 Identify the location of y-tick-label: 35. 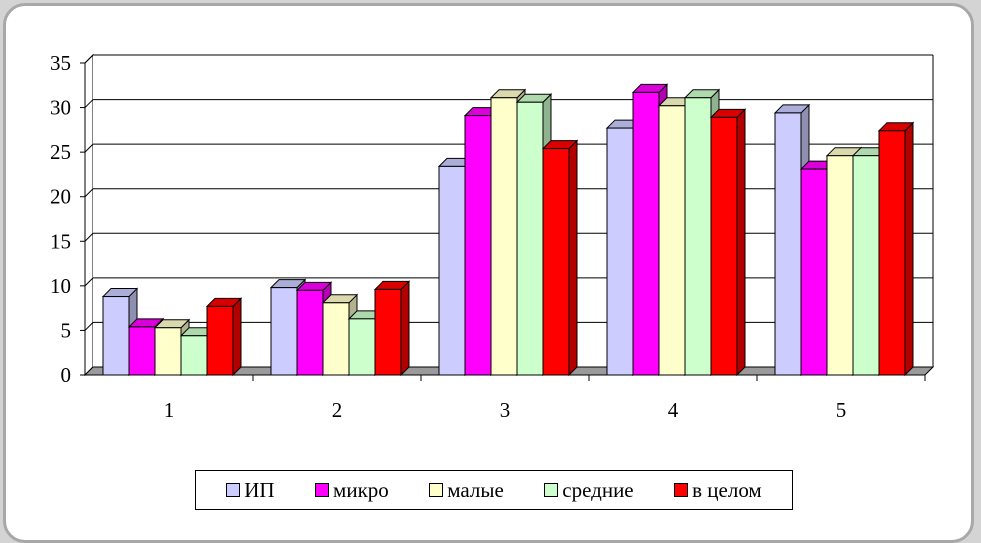
(60, 63).